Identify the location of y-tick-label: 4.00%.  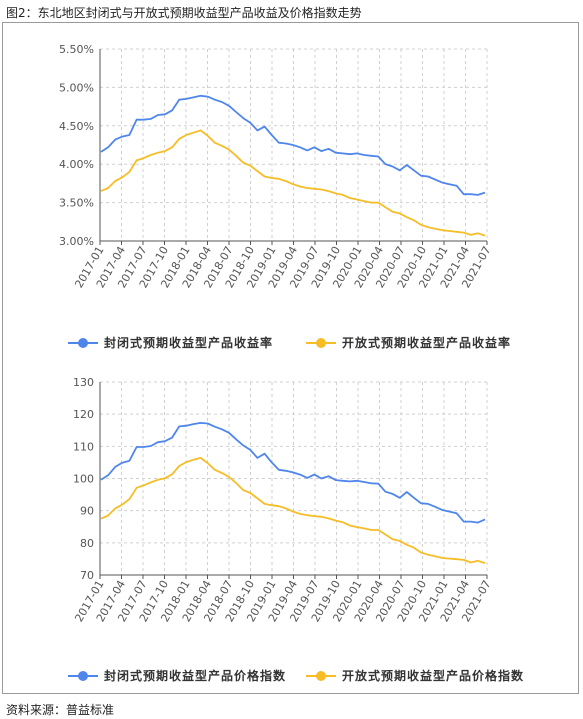
(76, 164).